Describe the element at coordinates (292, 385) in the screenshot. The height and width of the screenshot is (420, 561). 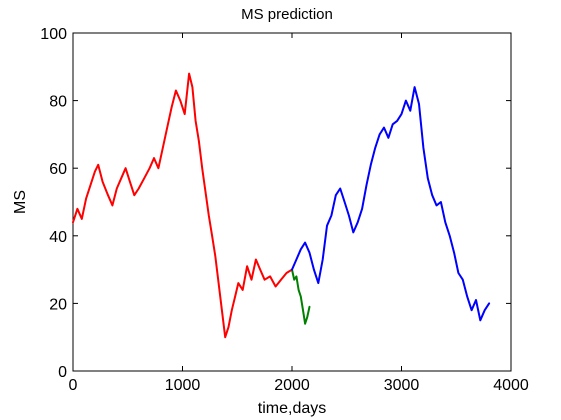
I see `x-tick-label: 2000` at that location.